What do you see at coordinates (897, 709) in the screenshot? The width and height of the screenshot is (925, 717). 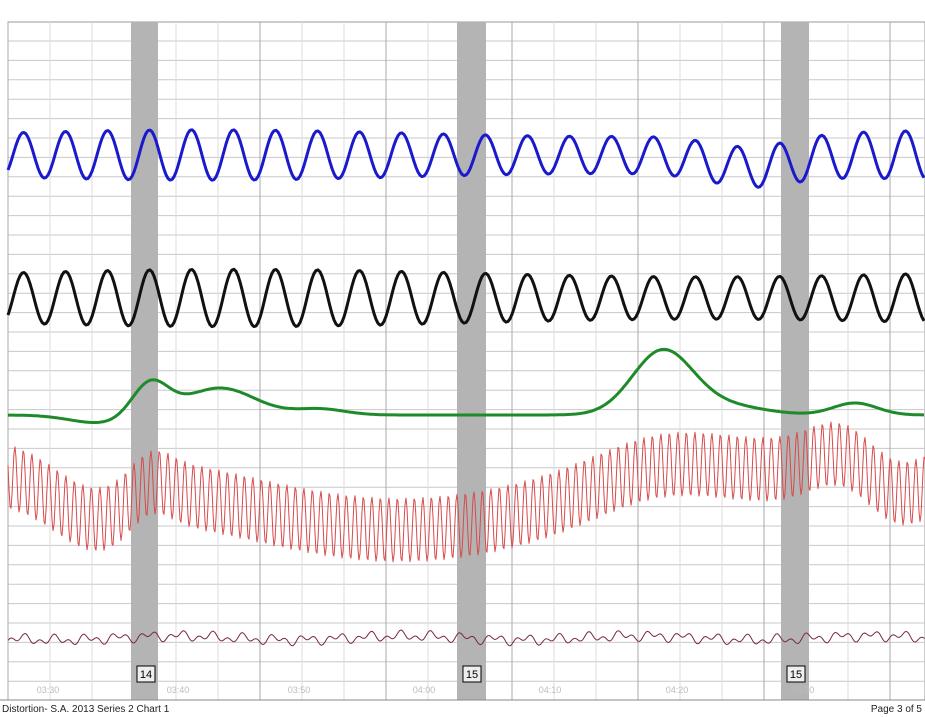 I see `footer-right: Page 3 of 5` at bounding box center [897, 709].